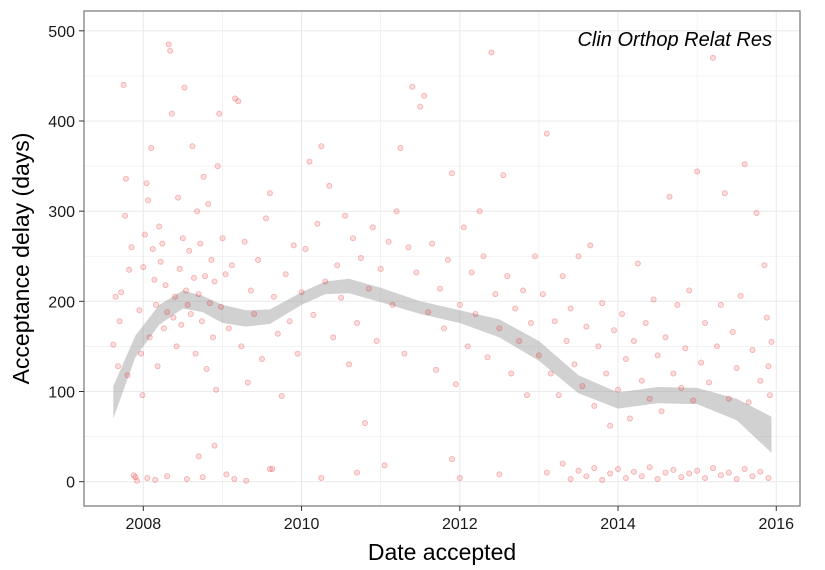 This screenshot has width=825, height=570. Describe the element at coordinates (460, 524) in the screenshot. I see `x-tick-label: 2012` at that location.